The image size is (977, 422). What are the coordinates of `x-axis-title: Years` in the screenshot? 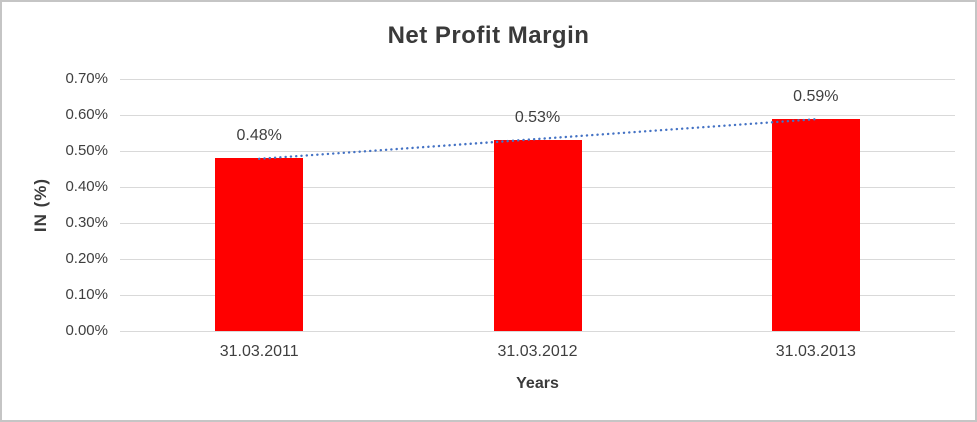 It's located at (537, 383).